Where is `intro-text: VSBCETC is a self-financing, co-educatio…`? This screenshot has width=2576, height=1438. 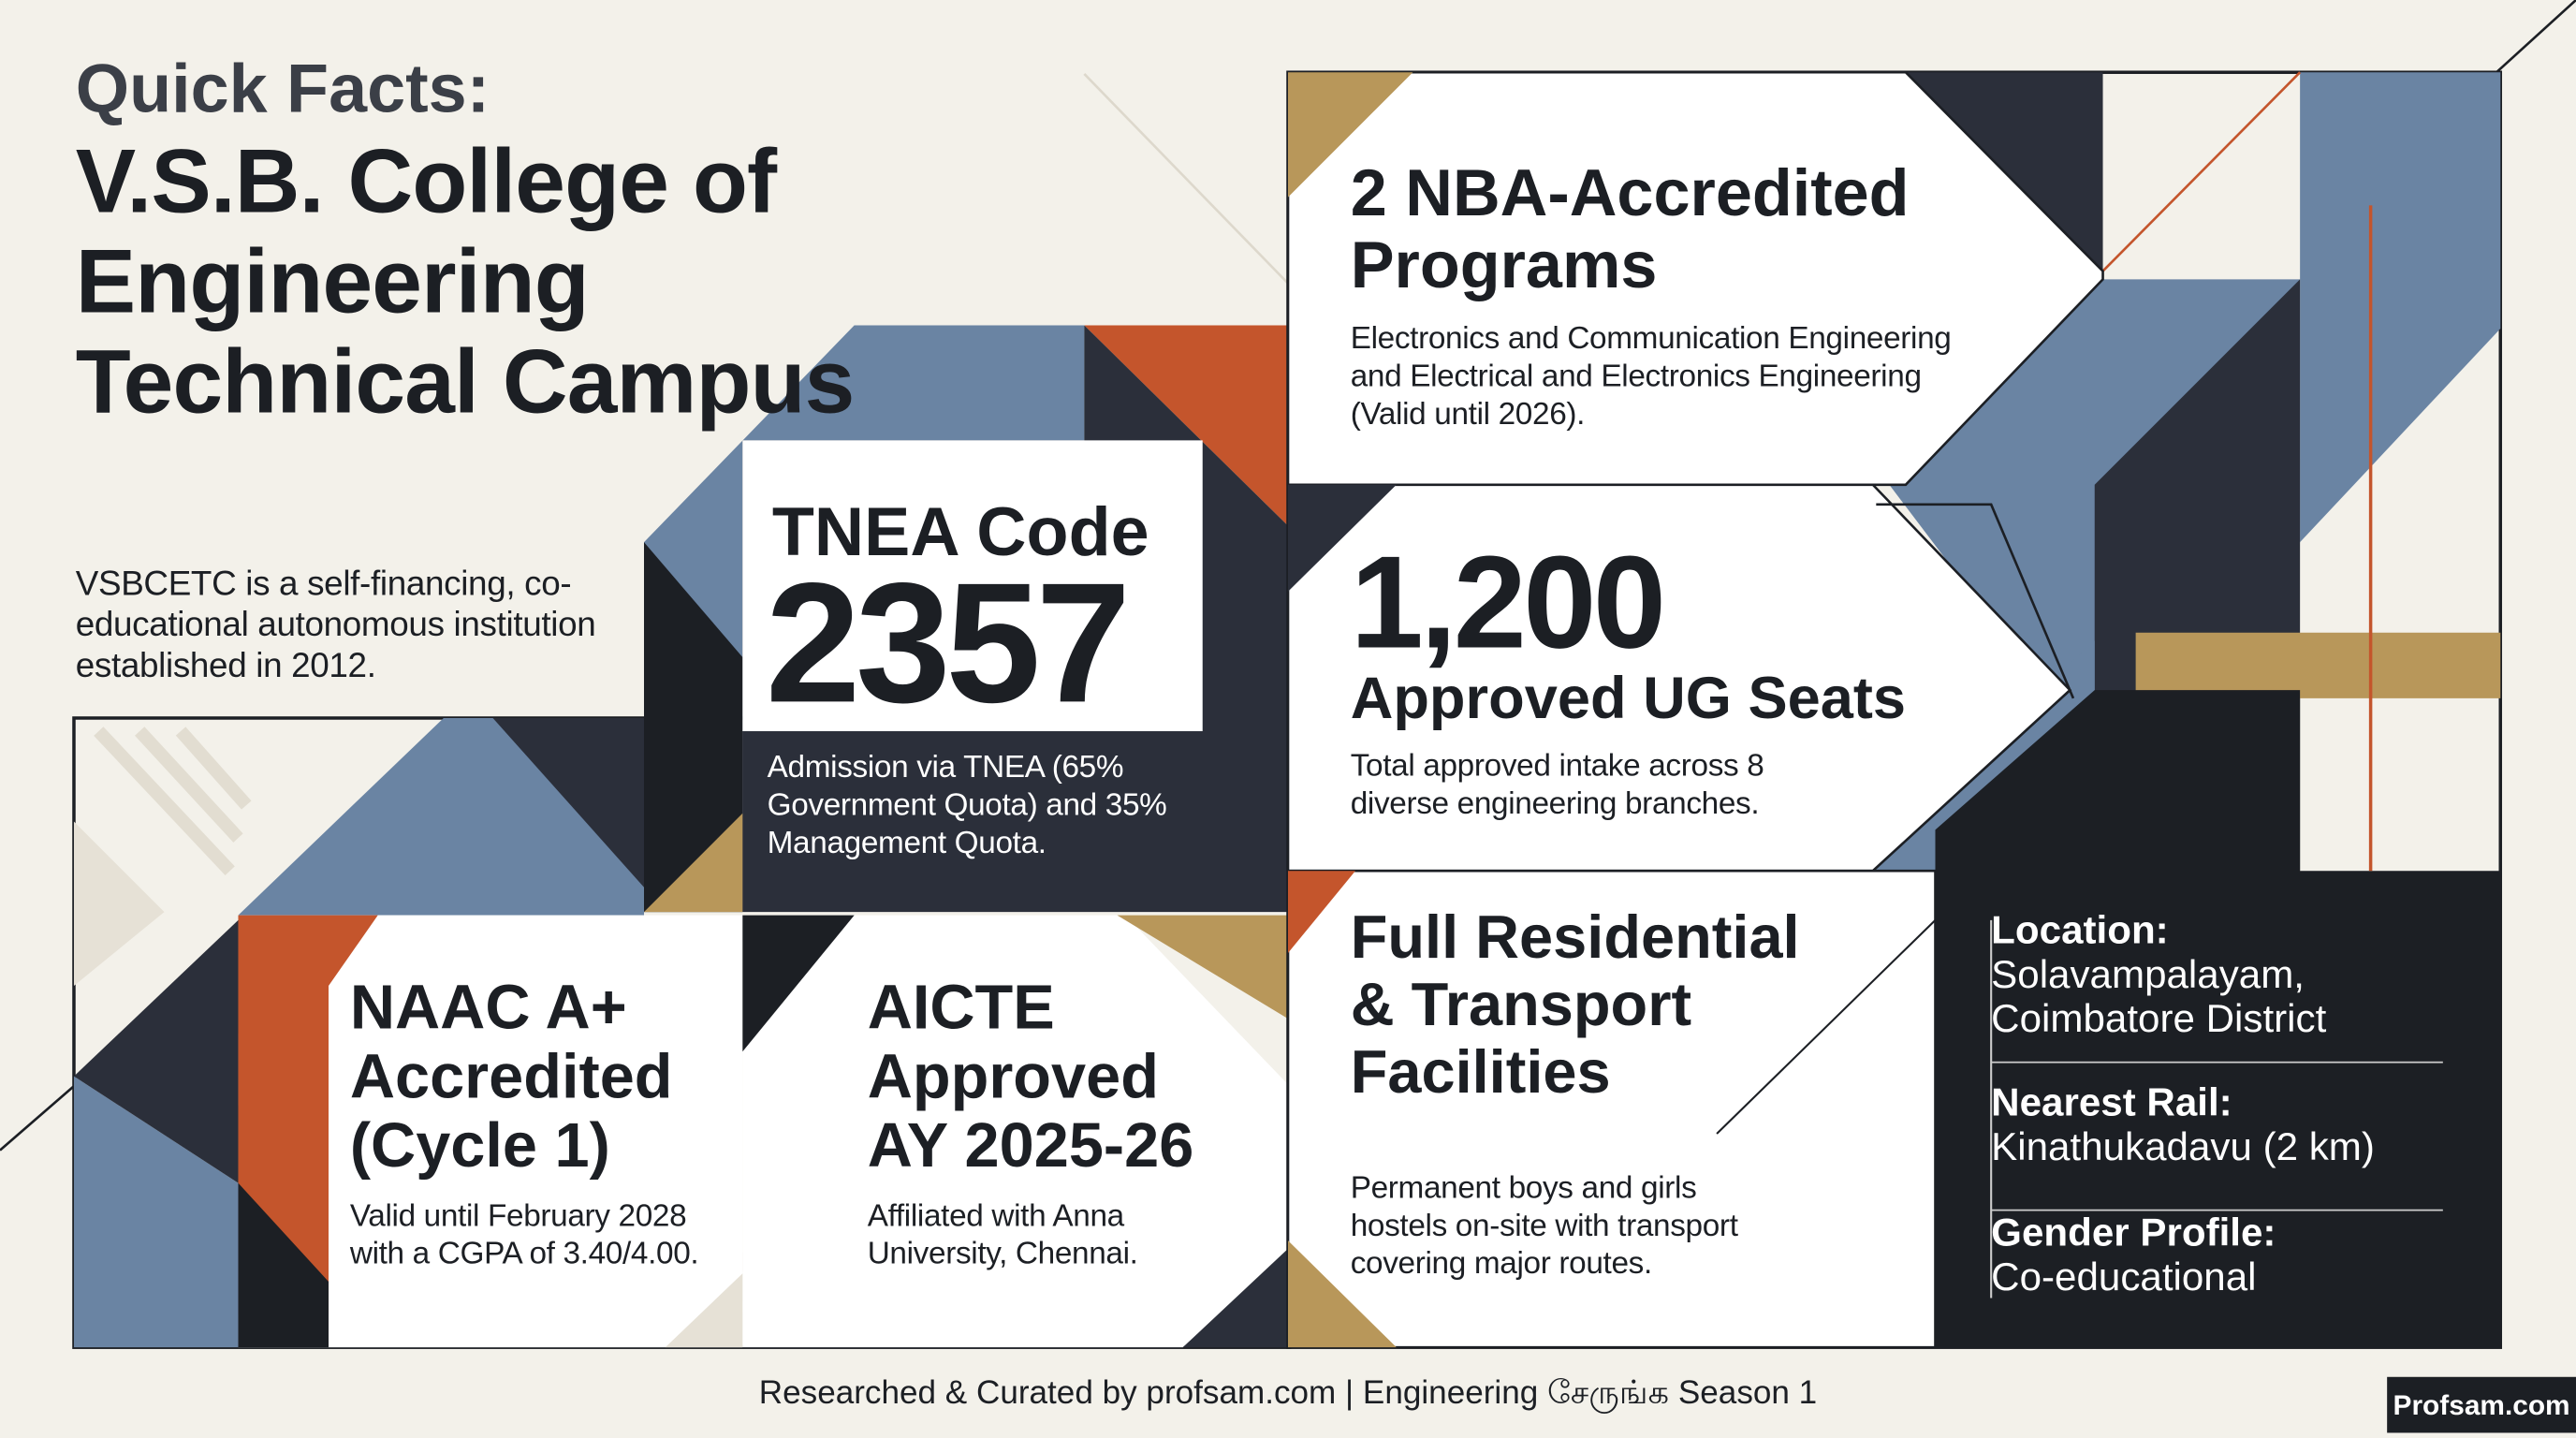 intro-text: VSBCETC is a self-financing, co-educatio… is located at coordinates (335, 625).